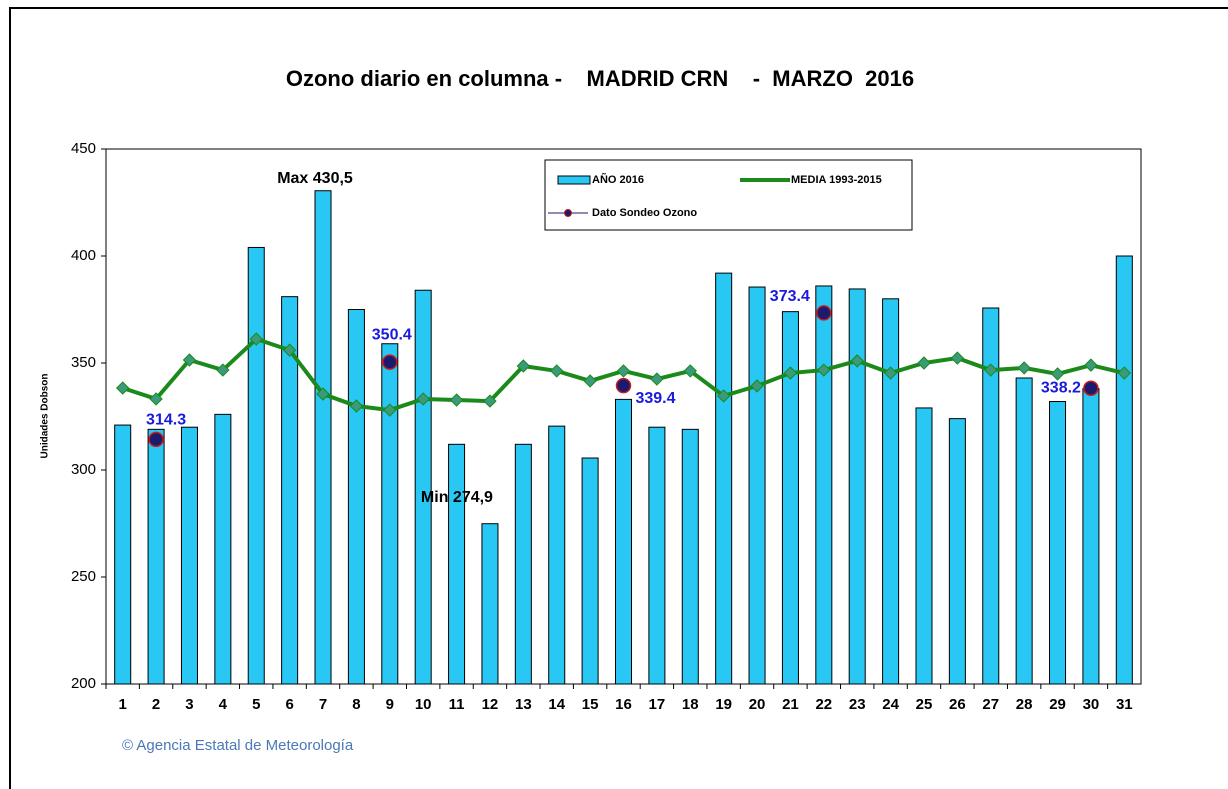  What do you see at coordinates (728, 195) in the screenshot?
I see `legend` at bounding box center [728, 195].